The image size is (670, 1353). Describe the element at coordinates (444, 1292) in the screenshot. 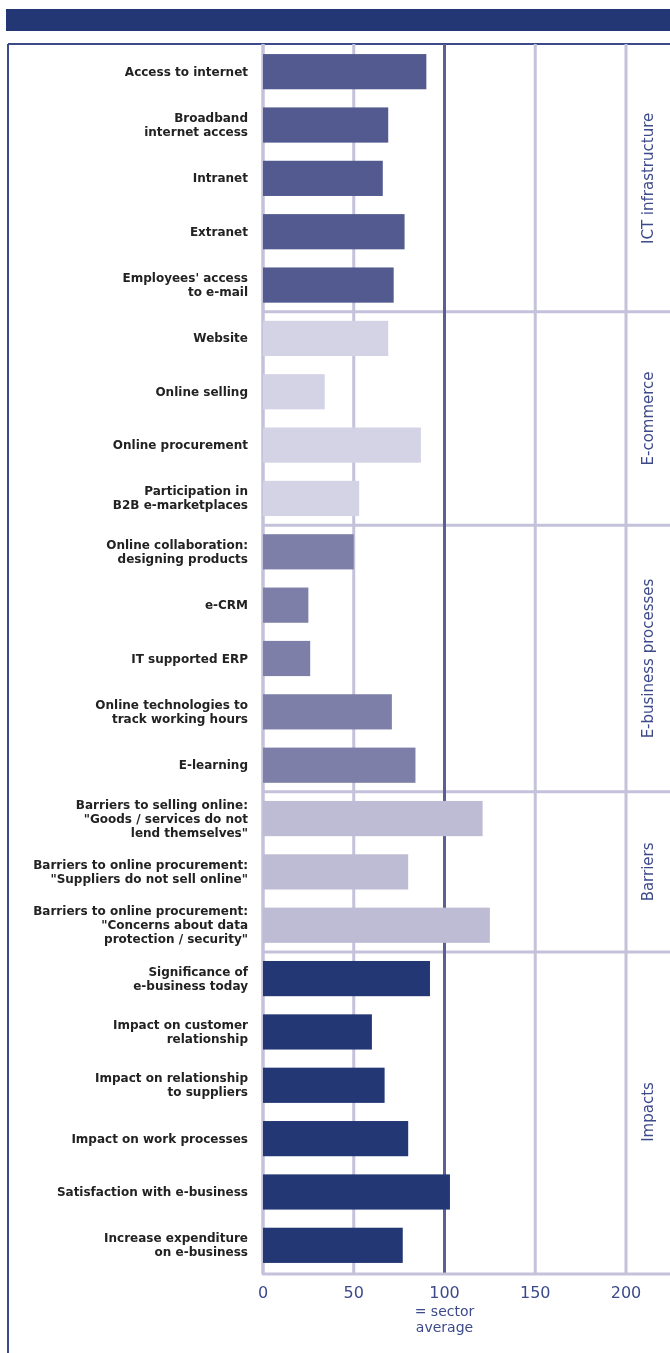

I see `x-tick-label: 100` at that location.